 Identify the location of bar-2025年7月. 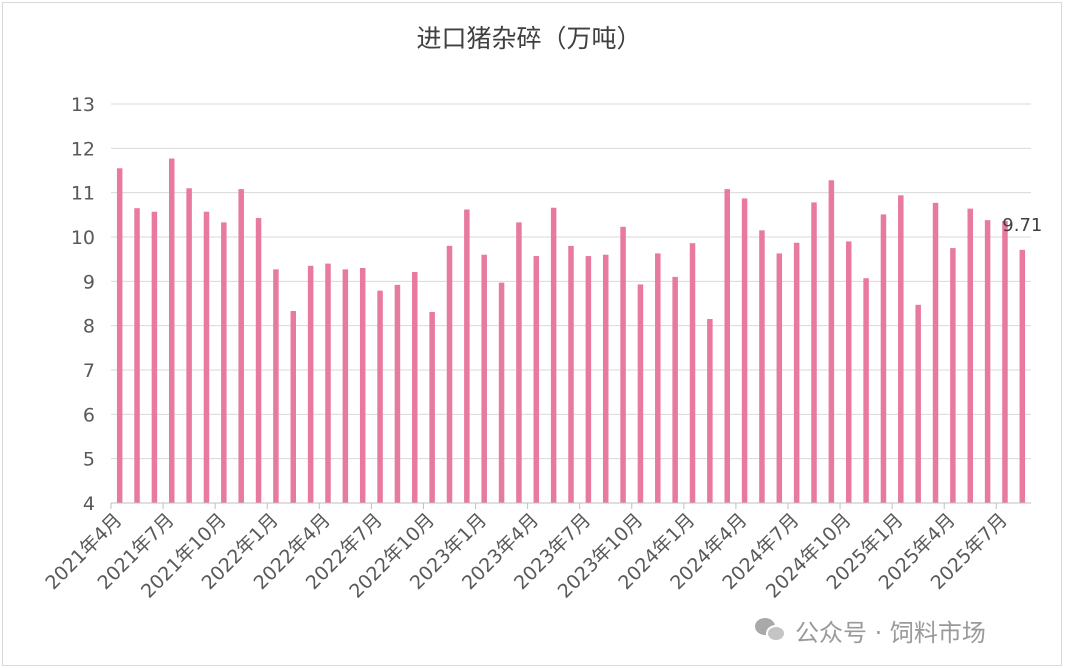
(1005, 362).